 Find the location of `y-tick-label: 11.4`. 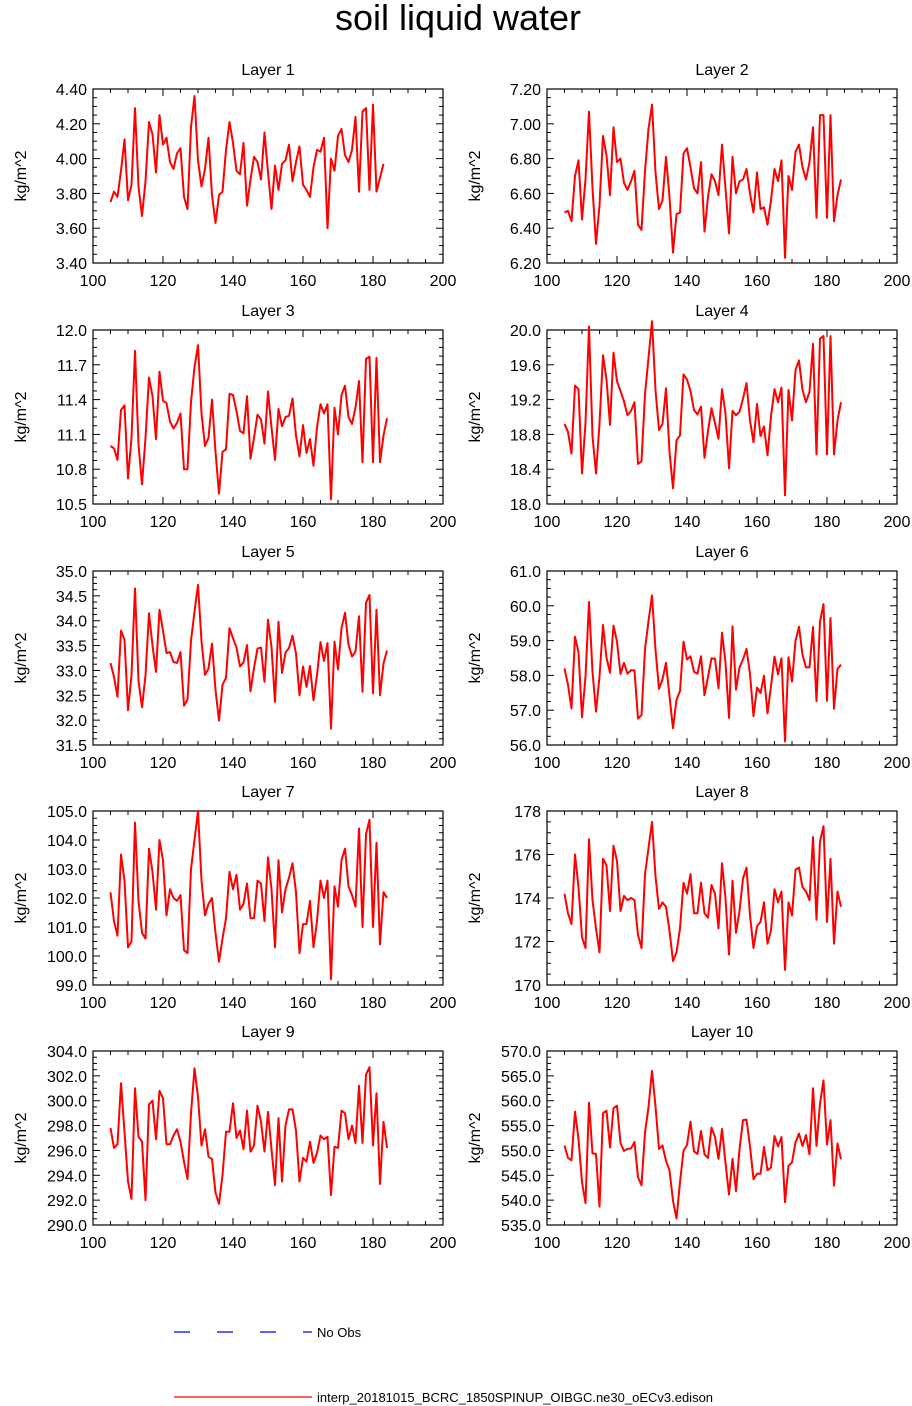

y-tick-label: 11.4 is located at coordinates (72, 401).